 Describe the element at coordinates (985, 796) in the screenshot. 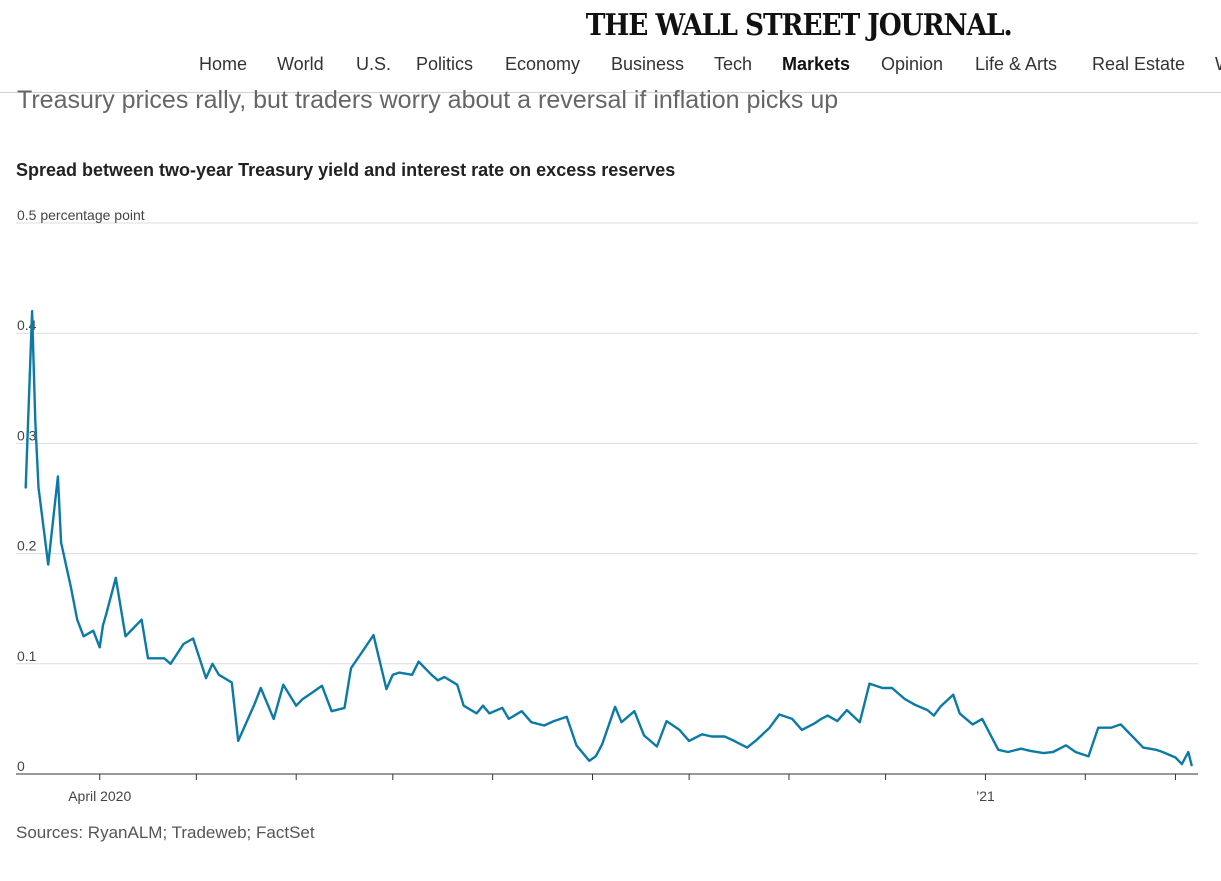

I see `x-tick-label: ’21` at that location.